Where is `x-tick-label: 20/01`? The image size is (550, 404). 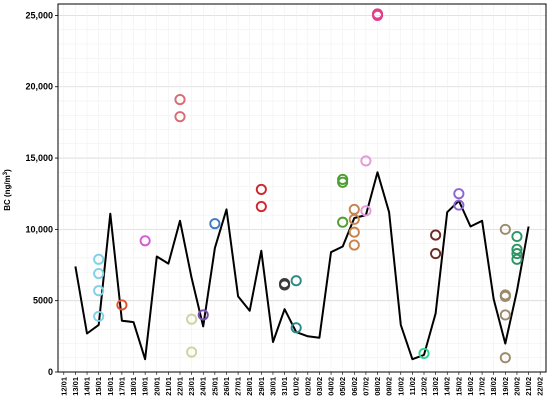
x-tick-label: 20/01 is located at coordinates (156, 386).